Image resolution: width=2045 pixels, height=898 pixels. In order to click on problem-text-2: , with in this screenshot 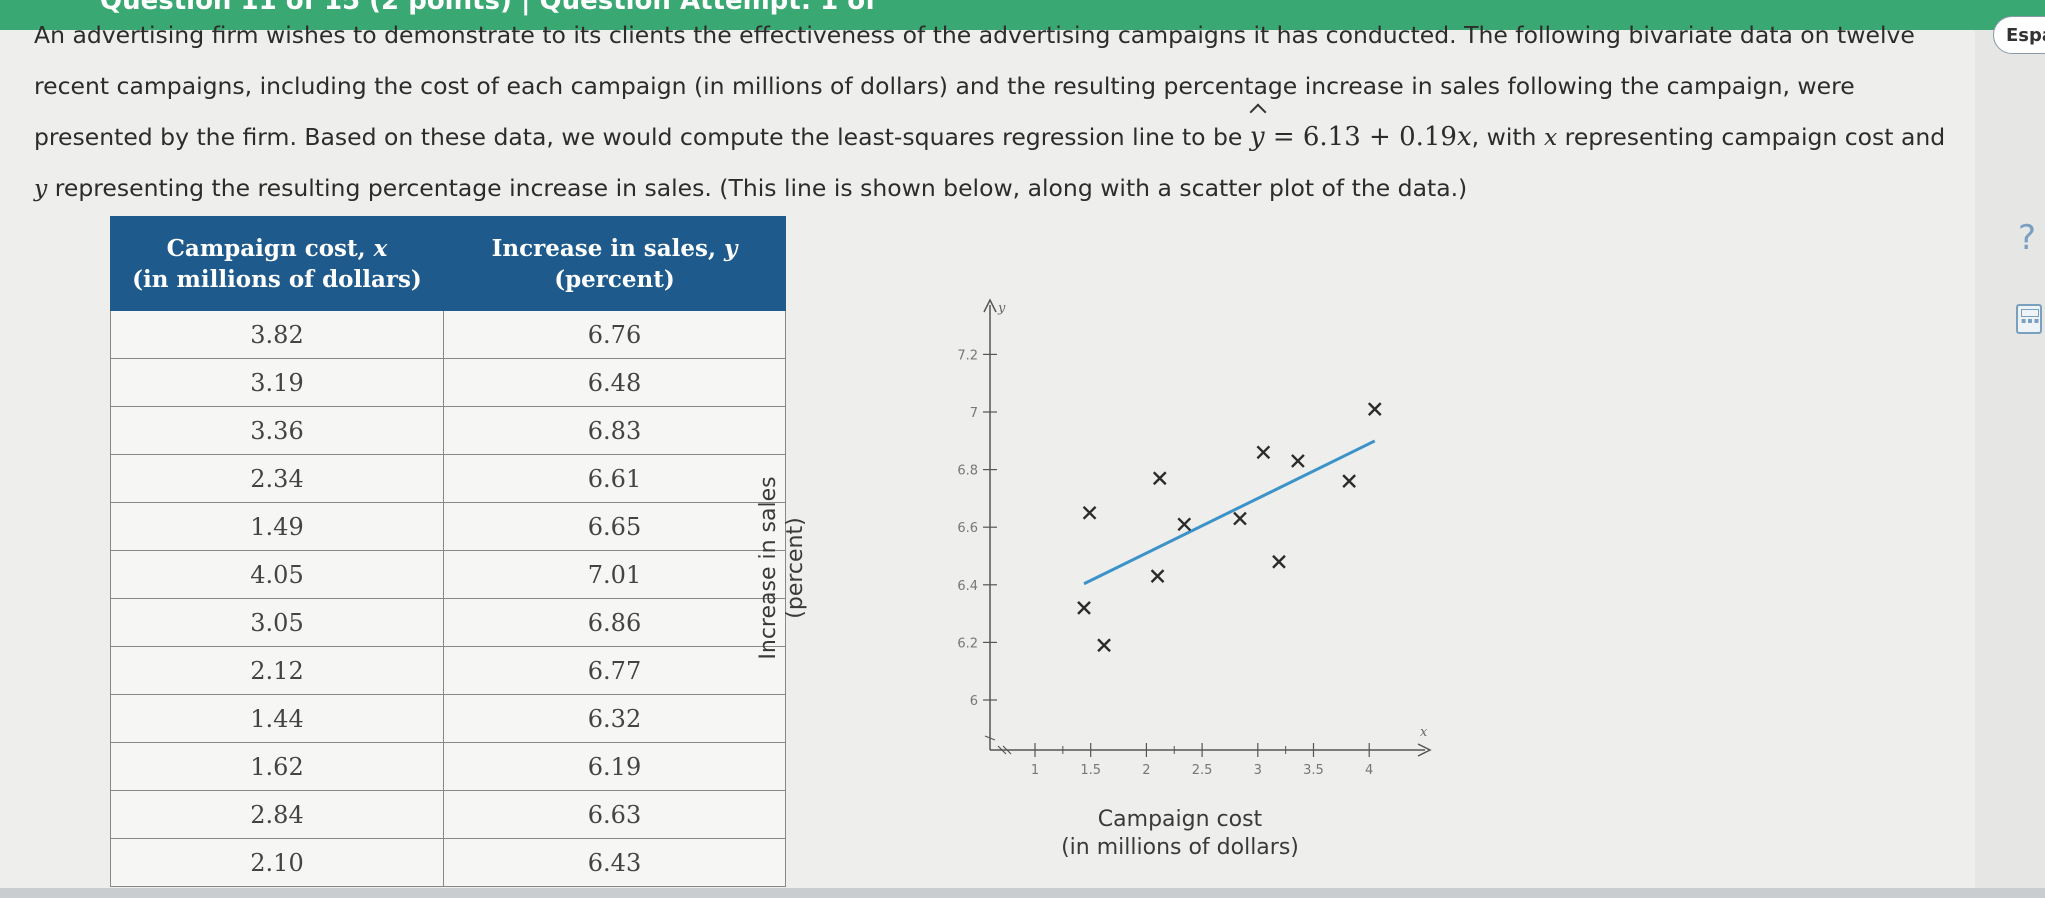, I will do `click(1507, 137)`.